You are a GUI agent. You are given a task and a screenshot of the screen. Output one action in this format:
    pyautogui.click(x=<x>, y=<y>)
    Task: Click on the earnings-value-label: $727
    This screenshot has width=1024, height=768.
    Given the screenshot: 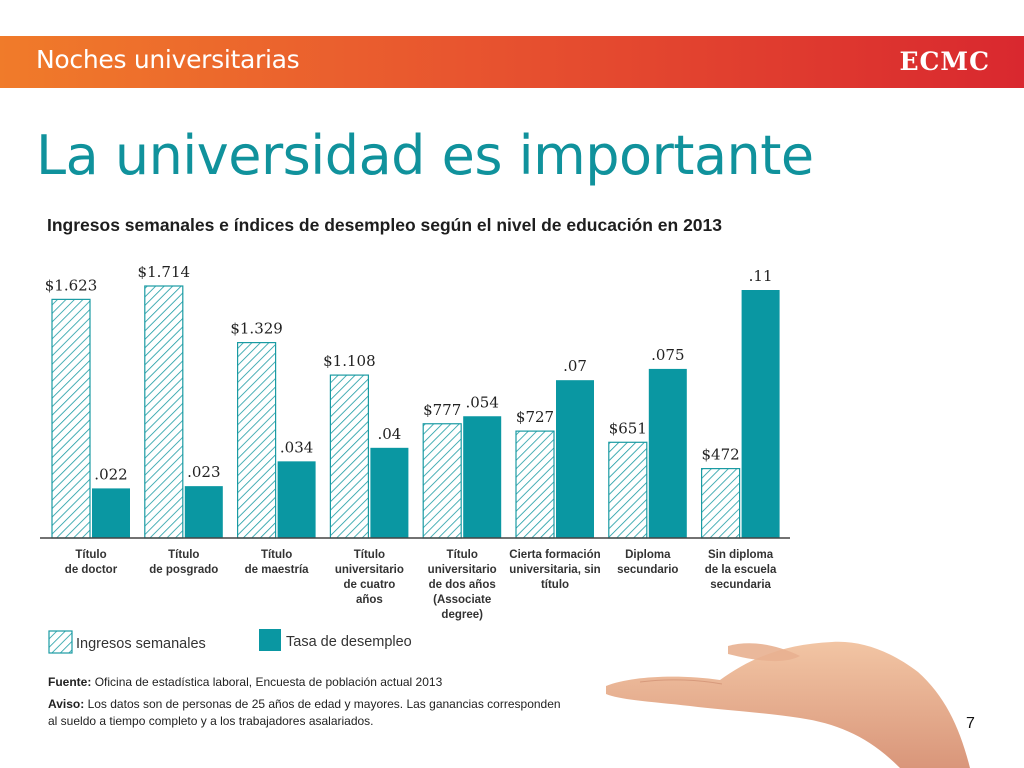 What is the action you would take?
    pyautogui.click(x=535, y=417)
    